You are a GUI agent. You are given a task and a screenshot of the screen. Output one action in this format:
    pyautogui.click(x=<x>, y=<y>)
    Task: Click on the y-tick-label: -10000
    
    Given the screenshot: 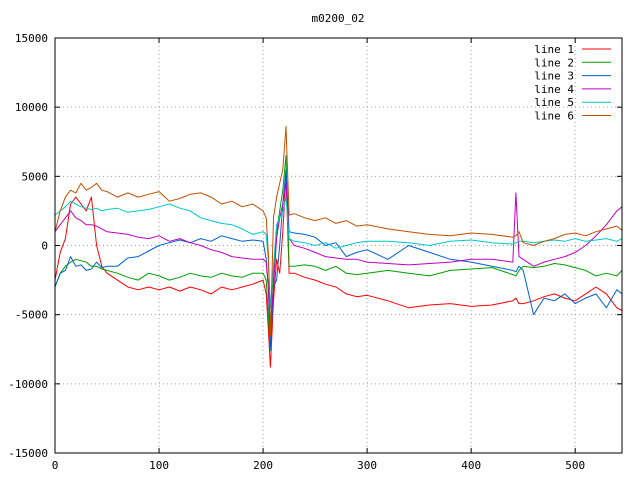 What is the action you would take?
    pyautogui.click(x=28, y=384)
    